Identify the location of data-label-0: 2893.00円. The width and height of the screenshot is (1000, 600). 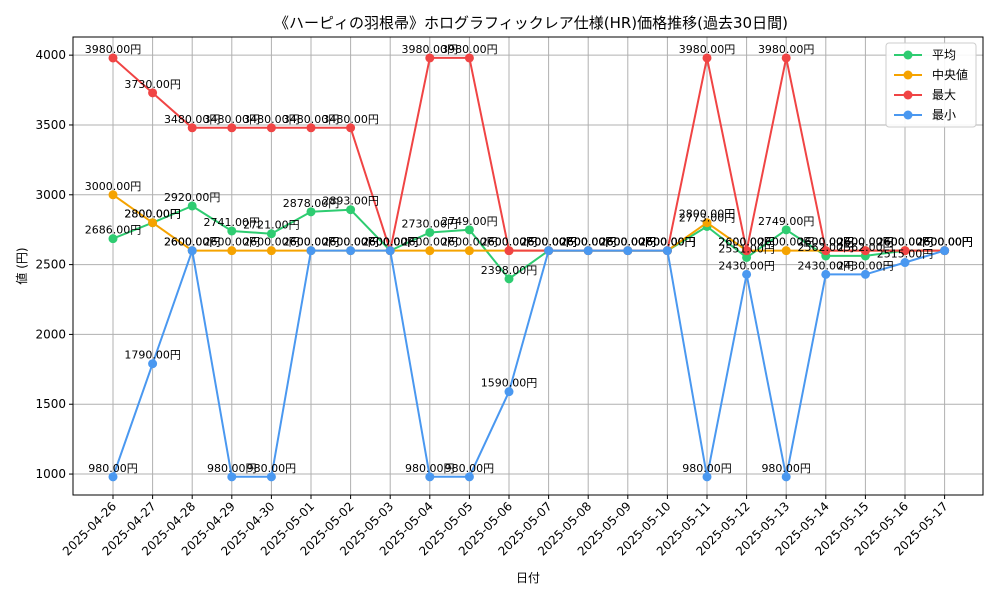
(350, 201).